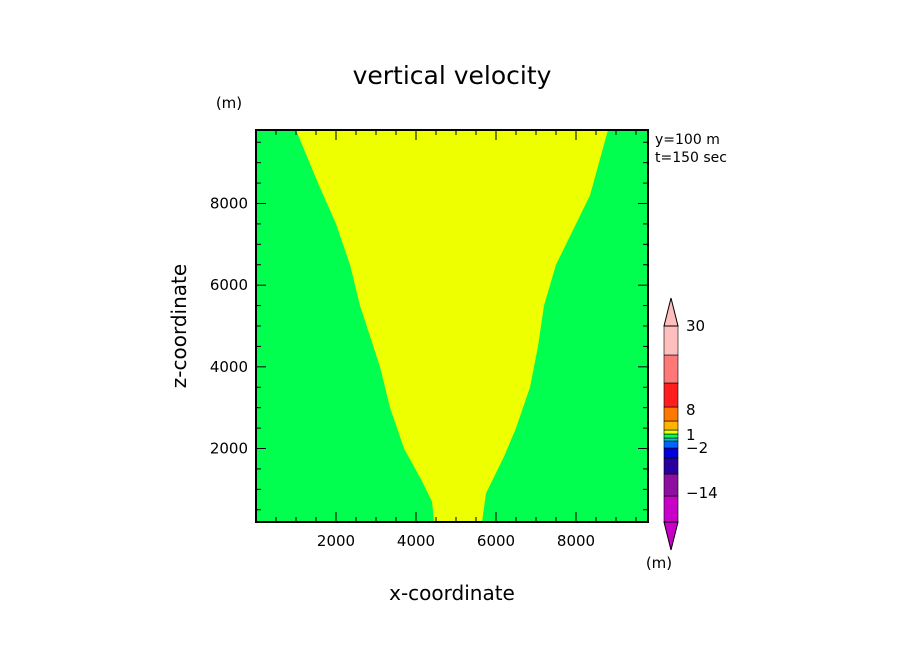  Describe the element at coordinates (695, 326) in the screenshot. I see `colorbar-label: 30` at that location.